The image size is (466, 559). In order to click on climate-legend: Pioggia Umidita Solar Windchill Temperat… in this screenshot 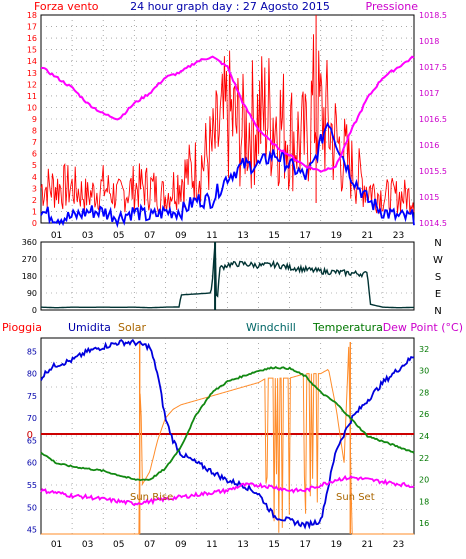, I will do `click(232, 327)`.